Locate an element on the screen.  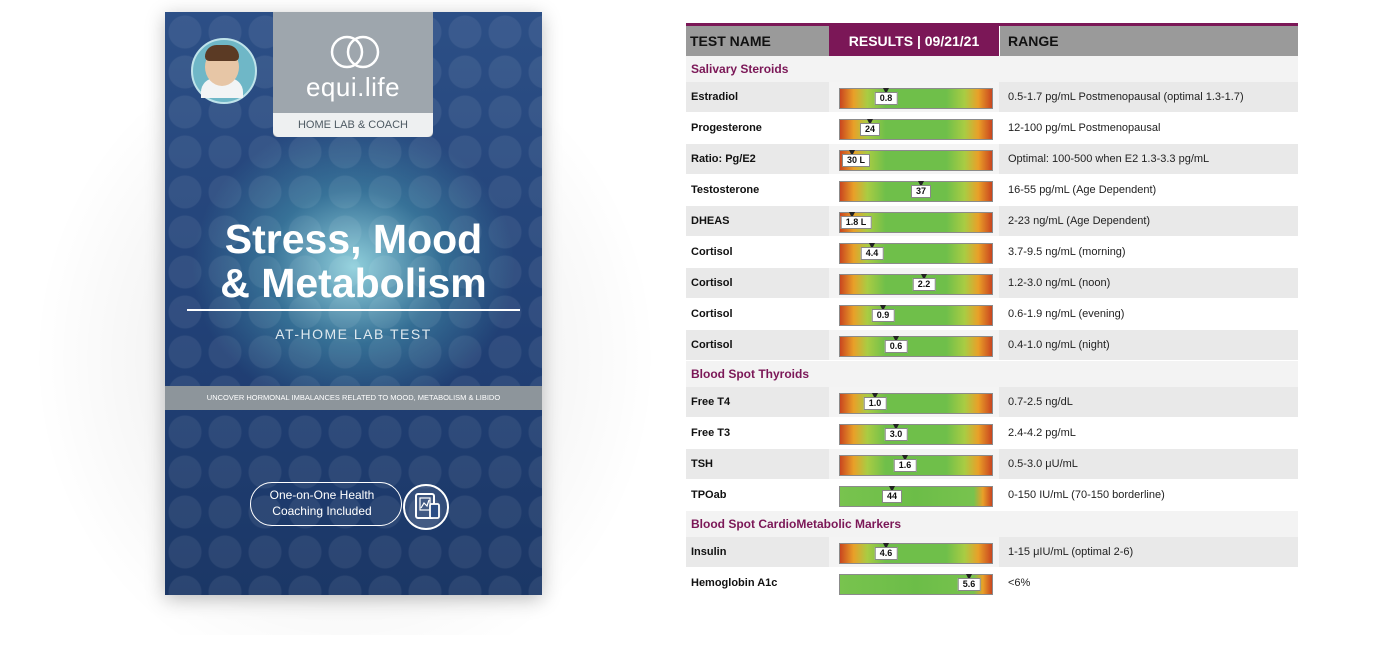
result-row: TSH 1.6 0.5-3.0 μU/mL is located at coordinates (992, 464).